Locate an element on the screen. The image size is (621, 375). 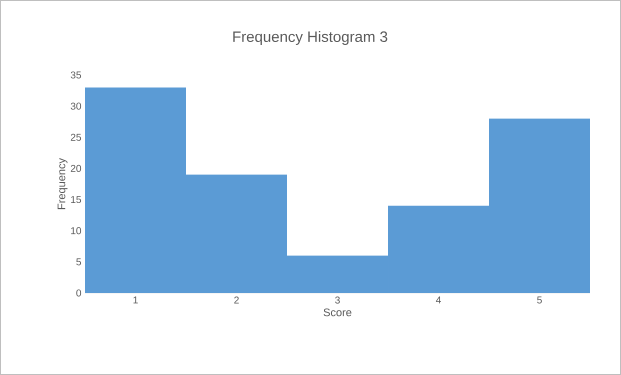
chart-title: Frequency Histogram 3 is located at coordinates (310, 38).